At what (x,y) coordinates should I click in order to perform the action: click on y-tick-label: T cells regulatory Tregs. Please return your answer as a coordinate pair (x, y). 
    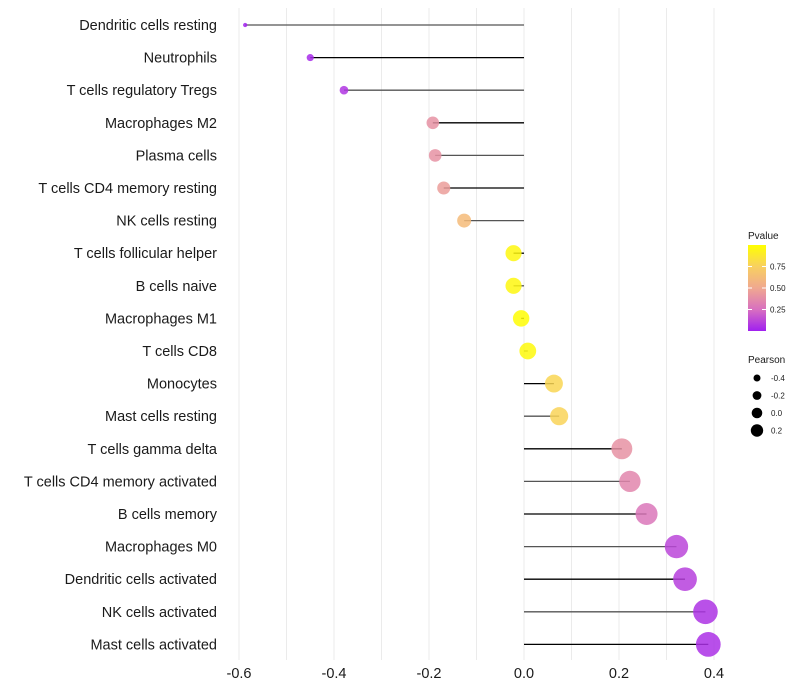
    Looking at the image, I should click on (142, 91).